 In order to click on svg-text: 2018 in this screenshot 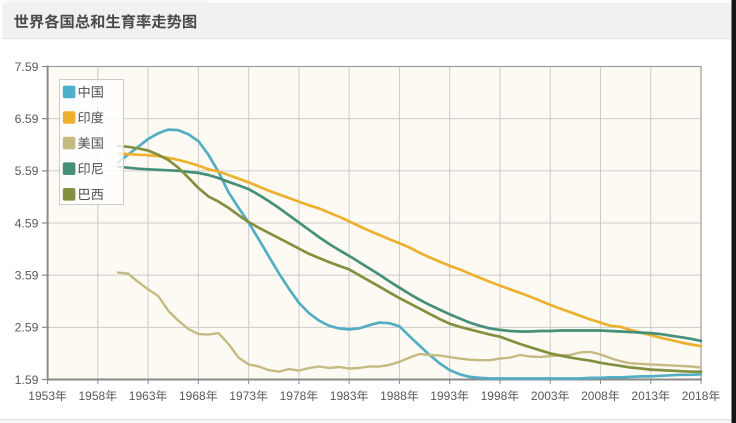, I will do `click(695, 396)`.